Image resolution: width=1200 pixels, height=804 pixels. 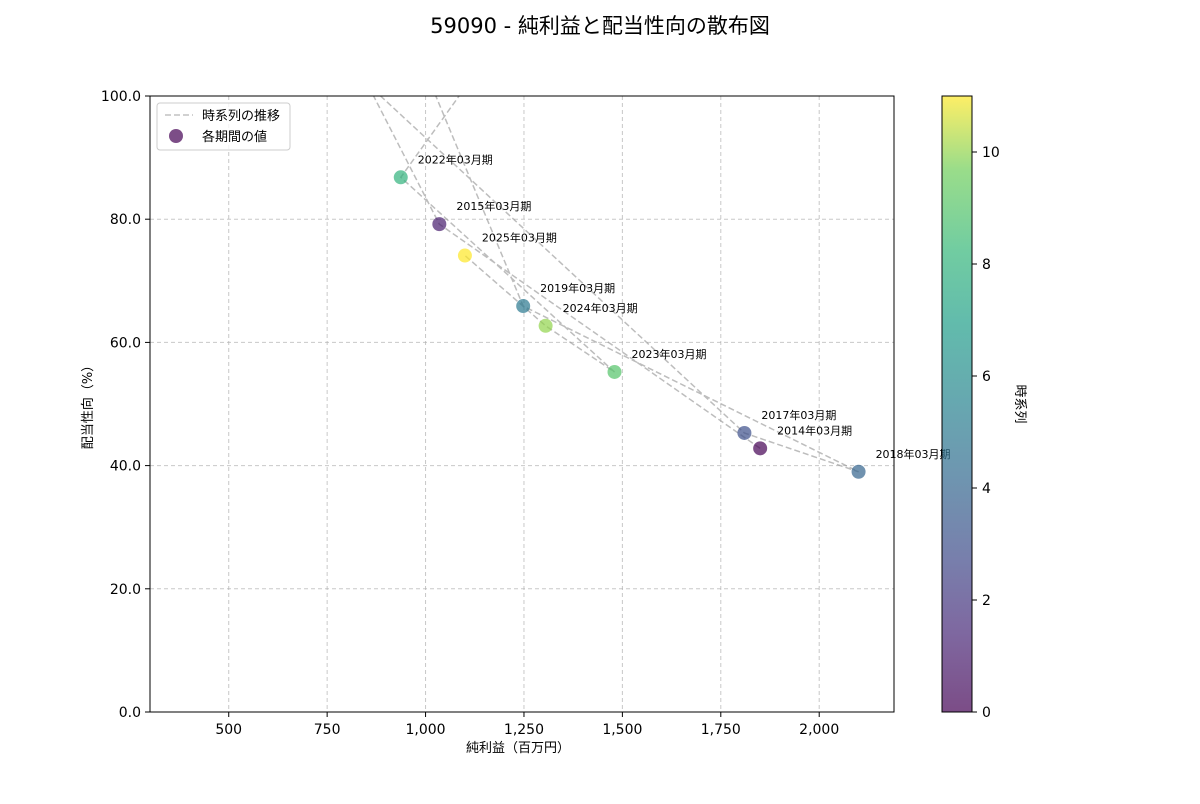 I want to click on y-tick-label: 40.0, so click(x=125, y=467).